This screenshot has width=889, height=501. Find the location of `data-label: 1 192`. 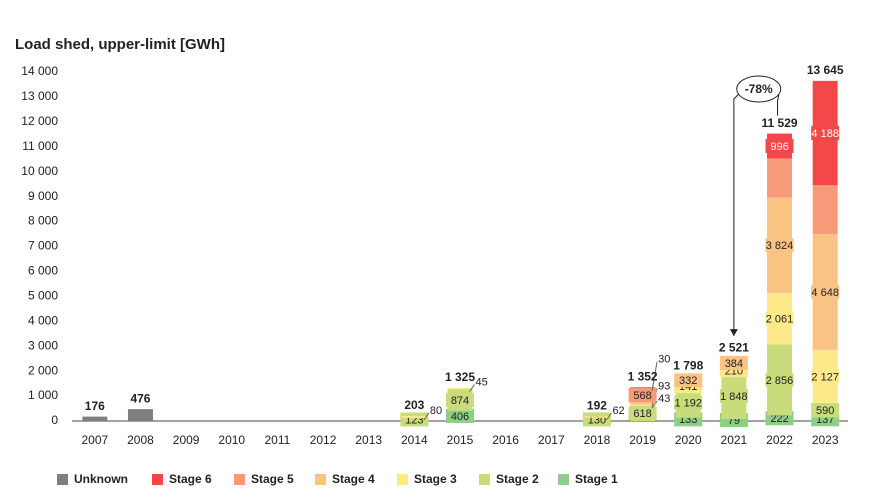

data-label: 1 192 is located at coordinates (688, 404).